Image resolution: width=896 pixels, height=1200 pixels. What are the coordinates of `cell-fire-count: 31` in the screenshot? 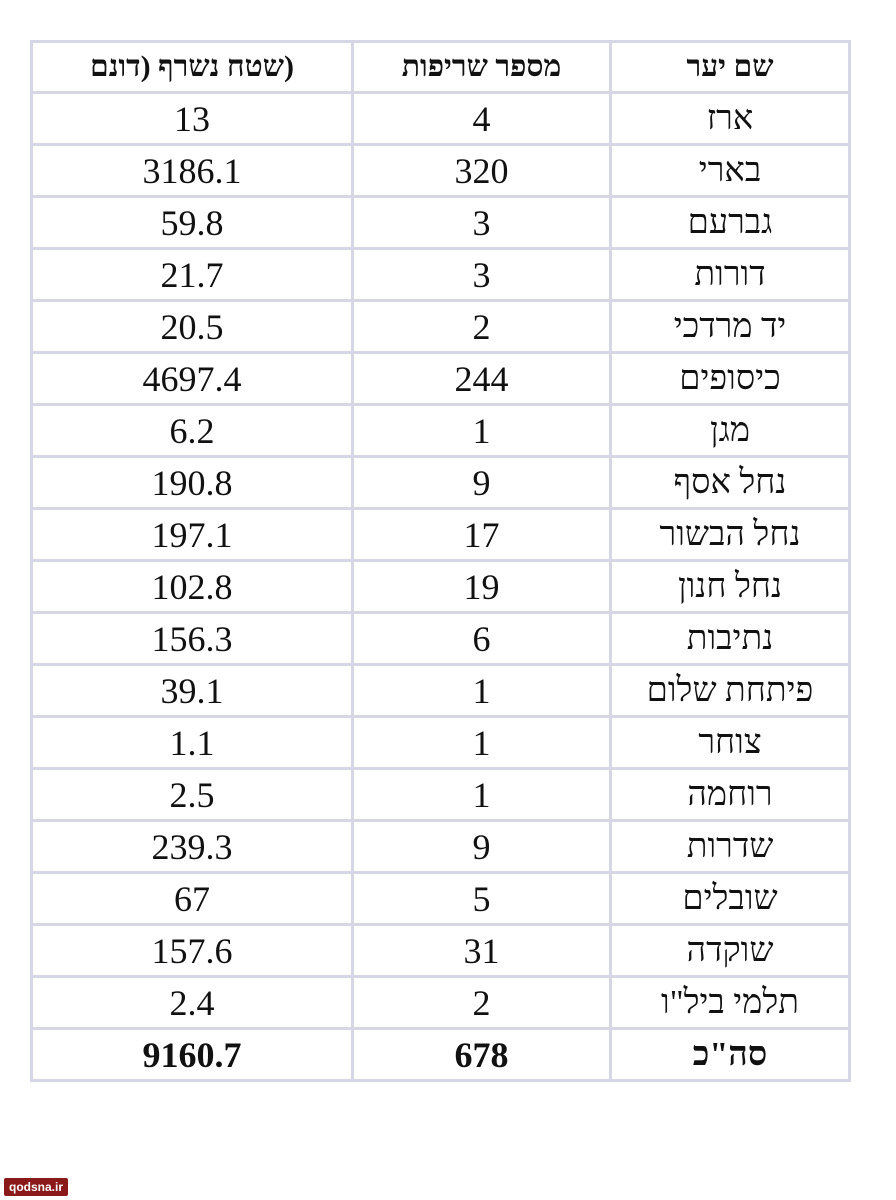 It's located at (481, 950).